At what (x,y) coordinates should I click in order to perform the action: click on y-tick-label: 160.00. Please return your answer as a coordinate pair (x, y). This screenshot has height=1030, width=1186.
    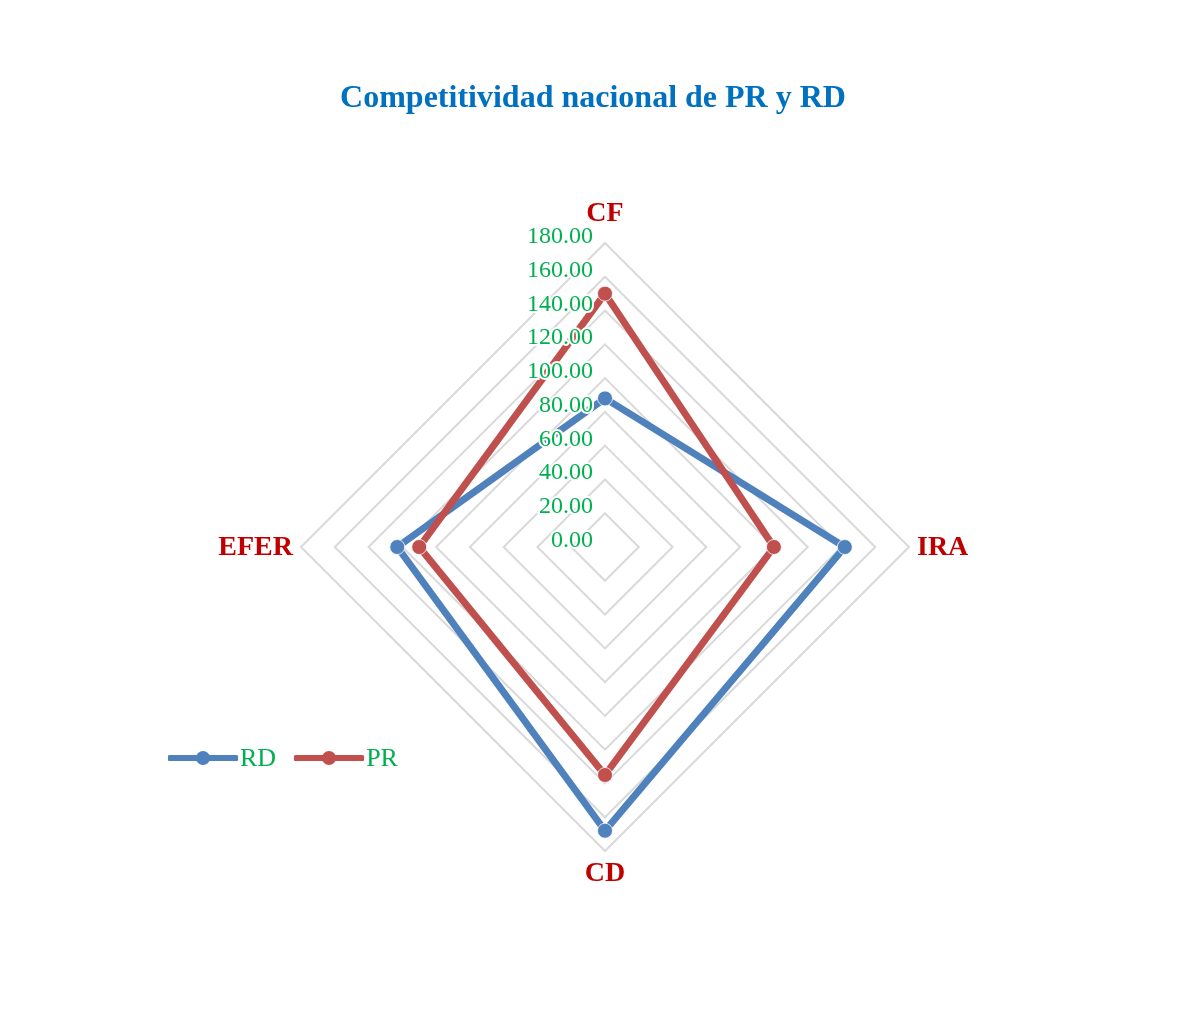
    Looking at the image, I should click on (560, 268).